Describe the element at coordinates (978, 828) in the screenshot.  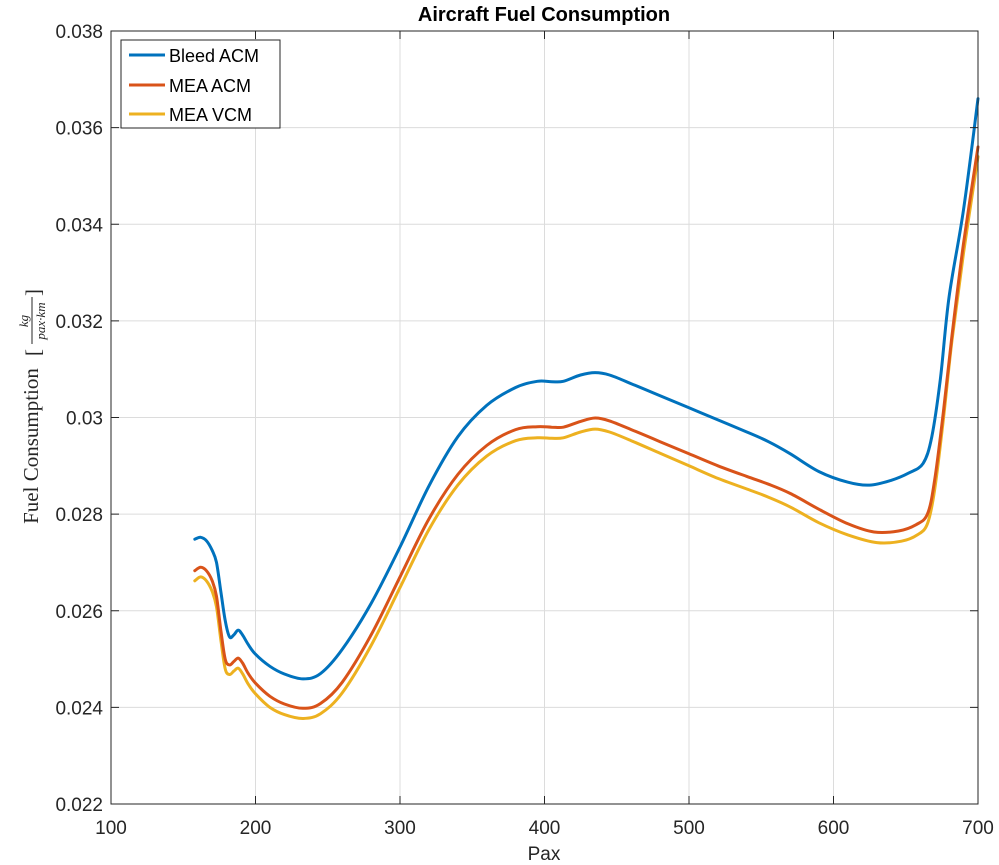
I see `x-tick-label: 700` at that location.